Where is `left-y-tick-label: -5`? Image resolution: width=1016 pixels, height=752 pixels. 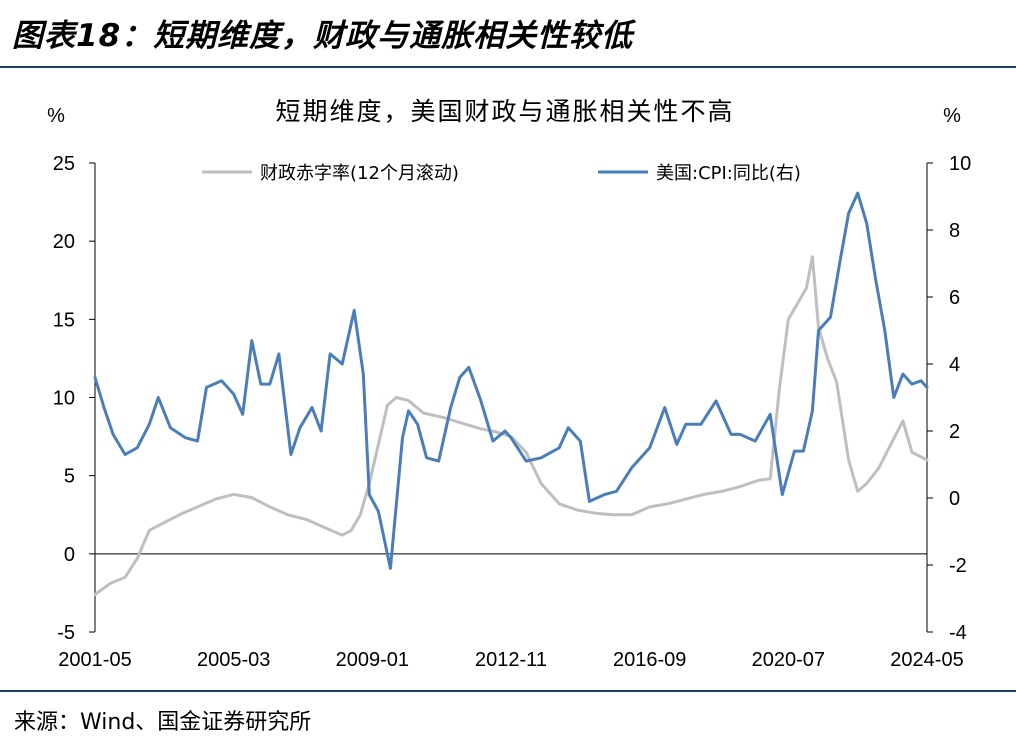 left-y-tick-label: -5 is located at coordinates (66, 633).